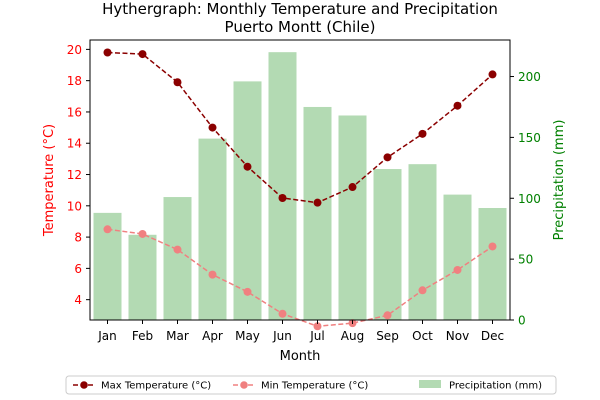 This screenshot has width=600, height=400. What do you see at coordinates (78, 300) in the screenshot?
I see `left-tick-label-4: 4` at bounding box center [78, 300].